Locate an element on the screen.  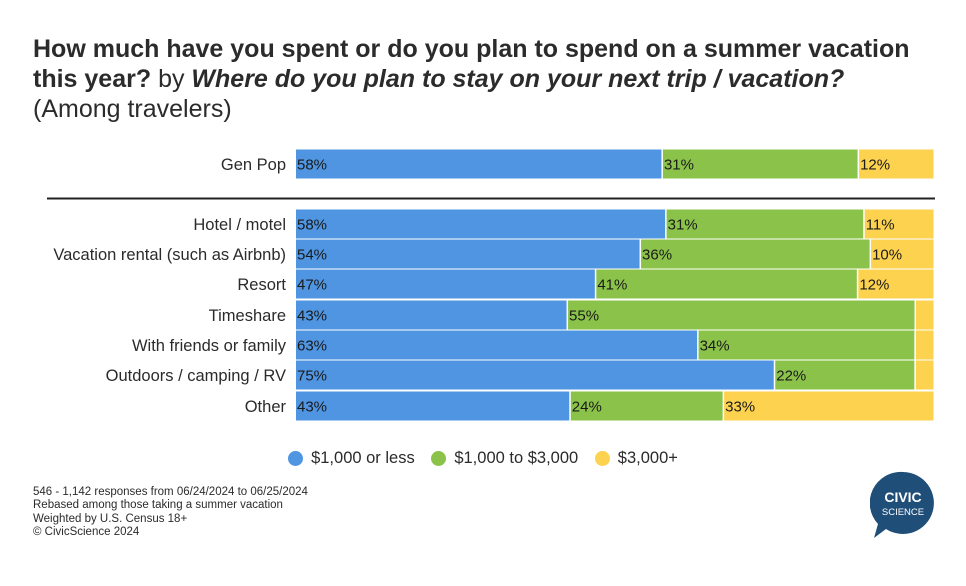
category-label-gen-pop: Gen Pop is located at coordinates (253, 165).